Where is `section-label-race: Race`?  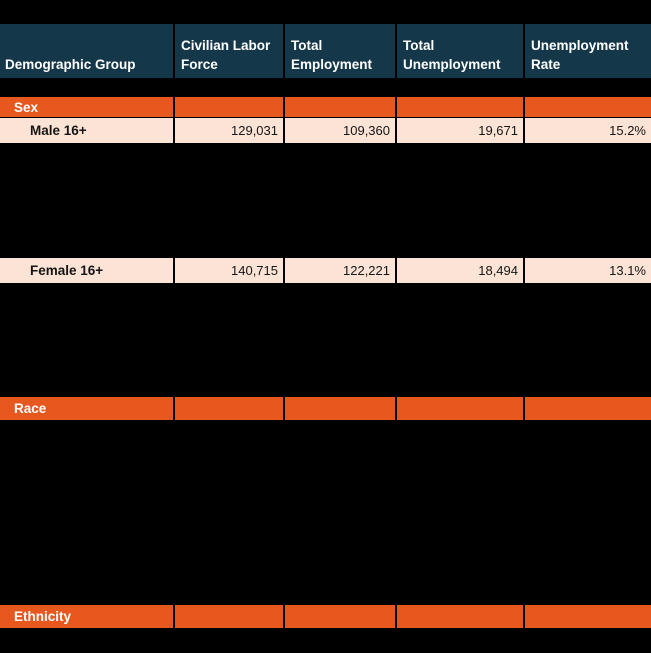
section-label-race: Race is located at coordinates (87, 408).